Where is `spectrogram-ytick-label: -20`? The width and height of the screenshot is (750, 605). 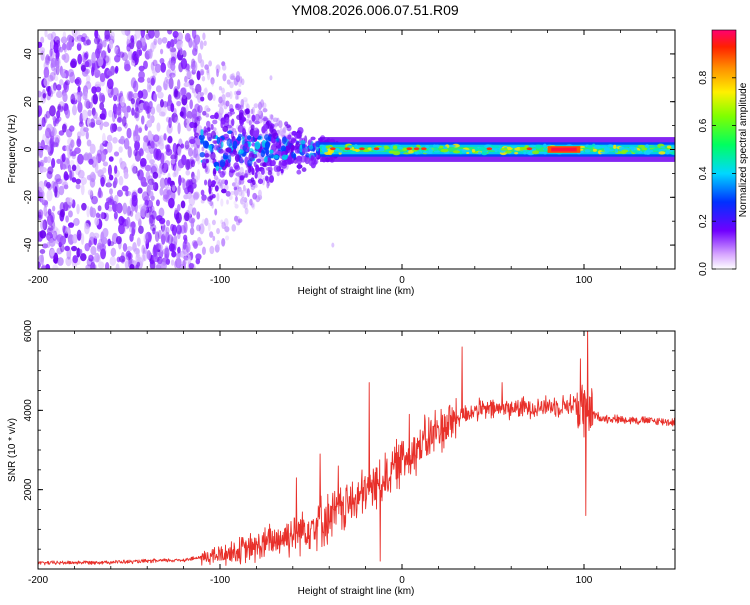 spectrogram-ytick-label: -20 is located at coordinates (28, 197).